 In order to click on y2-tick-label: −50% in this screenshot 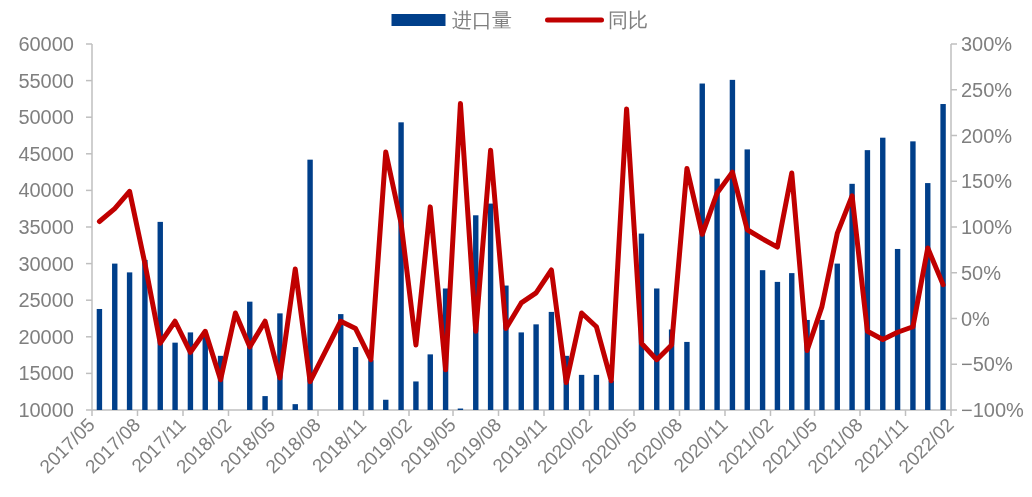, I will do `click(987, 364)`.